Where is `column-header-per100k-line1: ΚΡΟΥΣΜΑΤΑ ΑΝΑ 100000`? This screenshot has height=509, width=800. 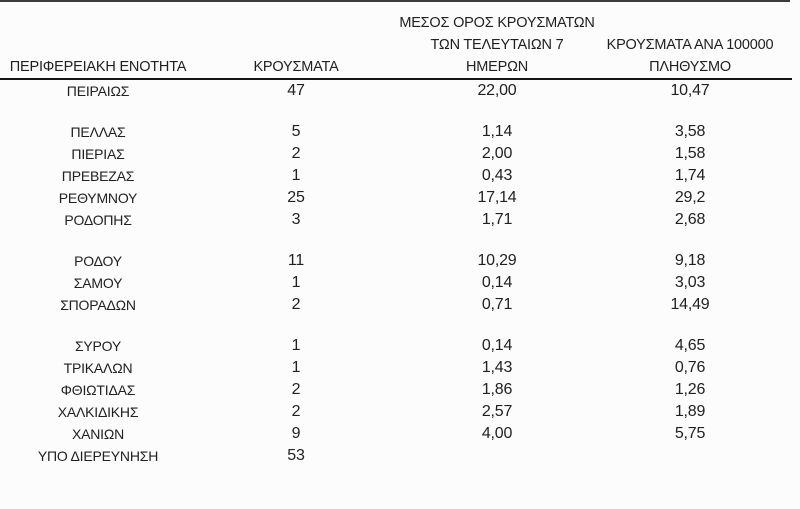 column-header-per100k-line1: ΚΡΟΥΣΜΑΤΑ ΑΝΑ 100000 is located at coordinates (690, 45).